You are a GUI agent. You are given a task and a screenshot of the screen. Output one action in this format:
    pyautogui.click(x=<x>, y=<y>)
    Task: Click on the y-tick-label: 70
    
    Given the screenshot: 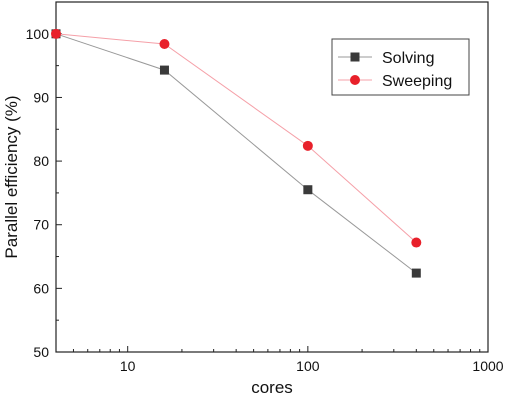 What is the action you would take?
    pyautogui.click(x=41, y=225)
    